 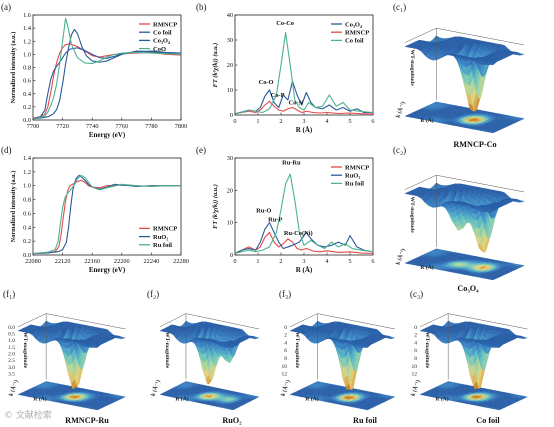 What do you see at coordinates (201, 7) in the screenshot?
I see `panel-label-b: (b)` at bounding box center [201, 7].